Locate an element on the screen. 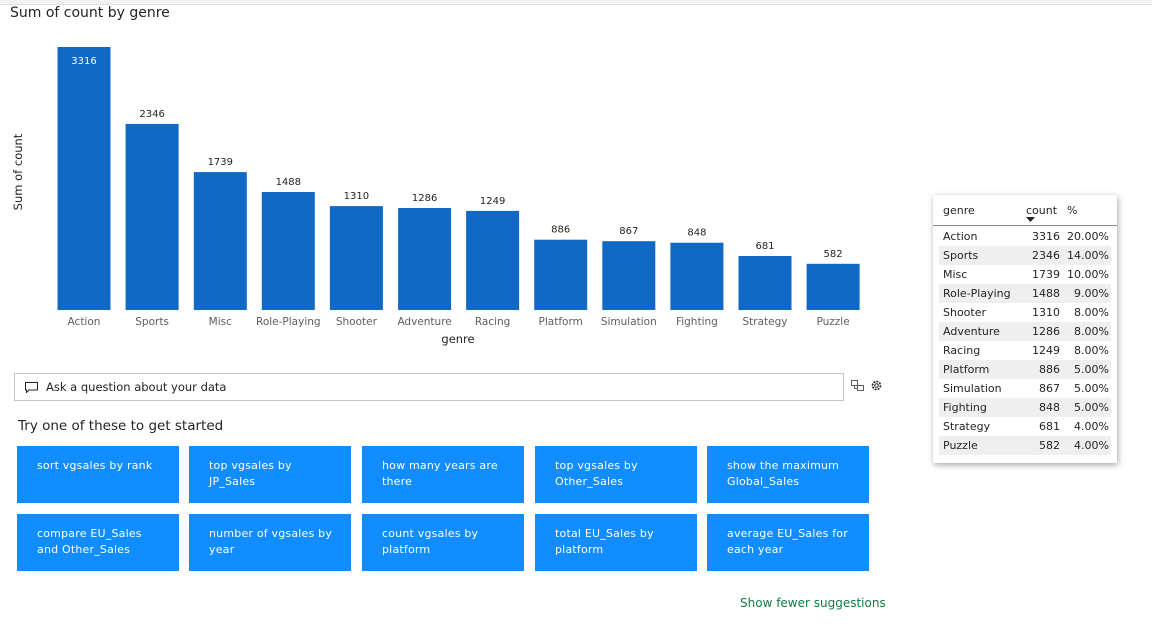 Image resolution: width=1152 pixels, height=644 pixels. top-border is located at coordinates (576, 2).